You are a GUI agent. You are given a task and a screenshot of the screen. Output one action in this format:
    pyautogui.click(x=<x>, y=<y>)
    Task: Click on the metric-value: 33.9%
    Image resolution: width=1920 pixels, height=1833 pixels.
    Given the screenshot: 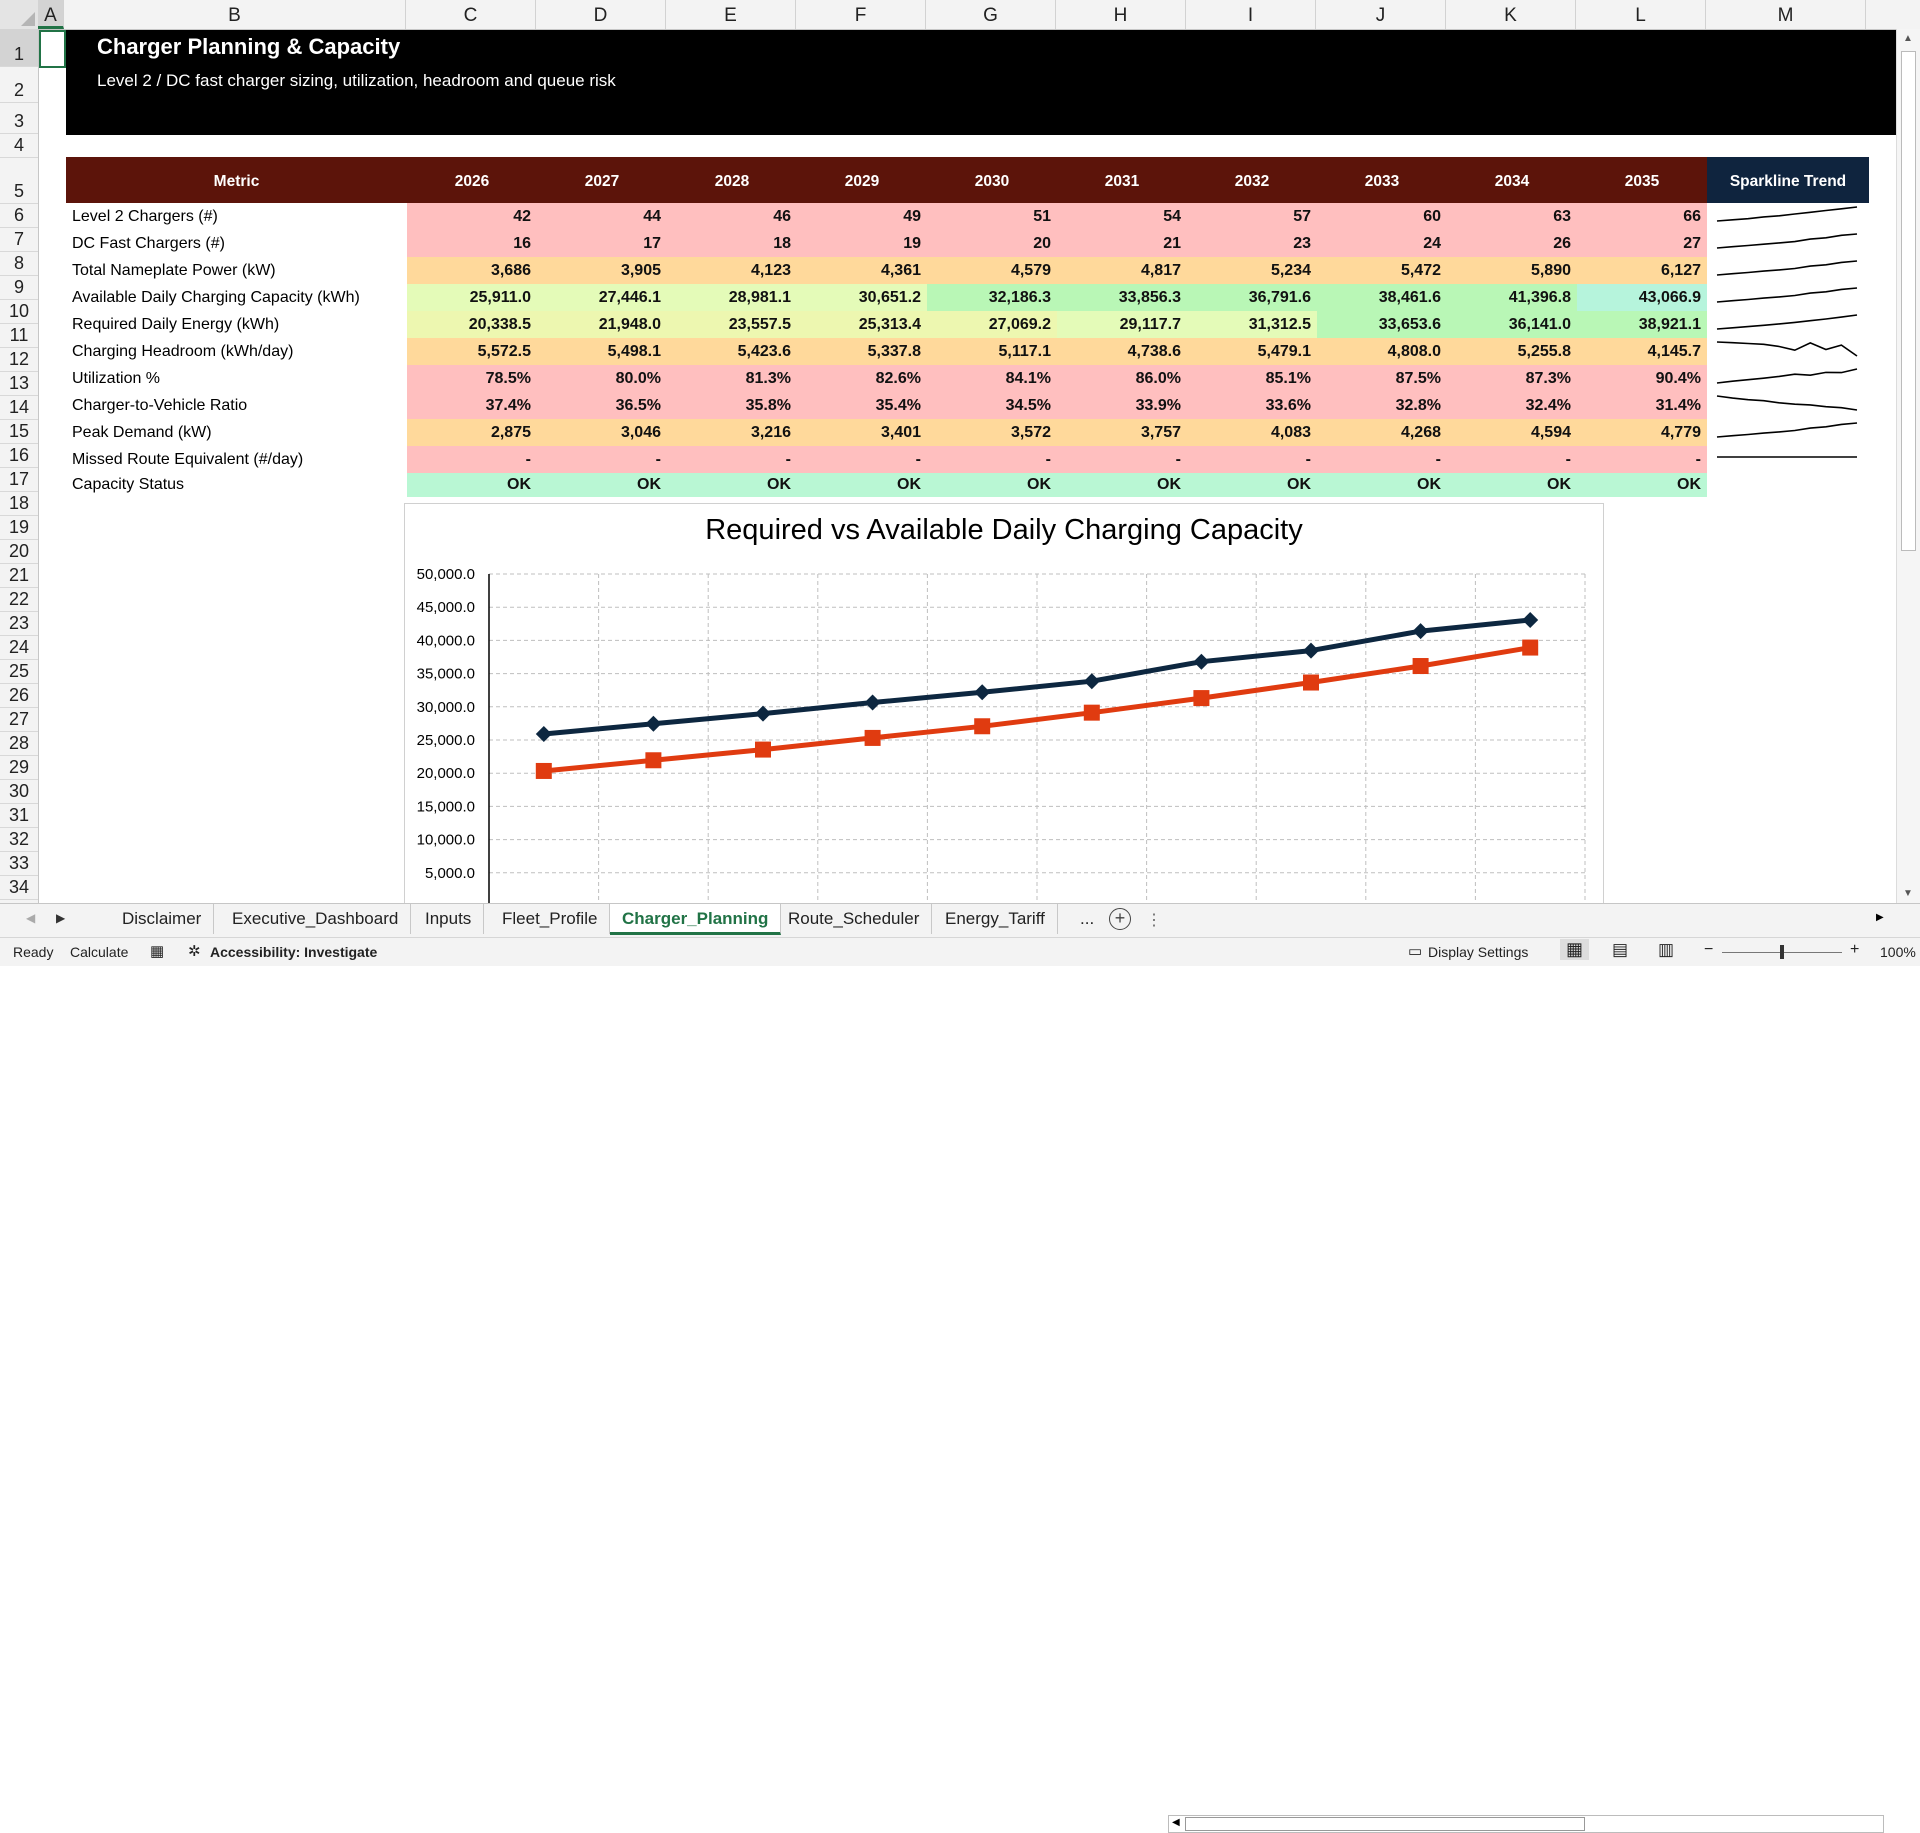 What is the action you would take?
    pyautogui.click(x=1122, y=405)
    